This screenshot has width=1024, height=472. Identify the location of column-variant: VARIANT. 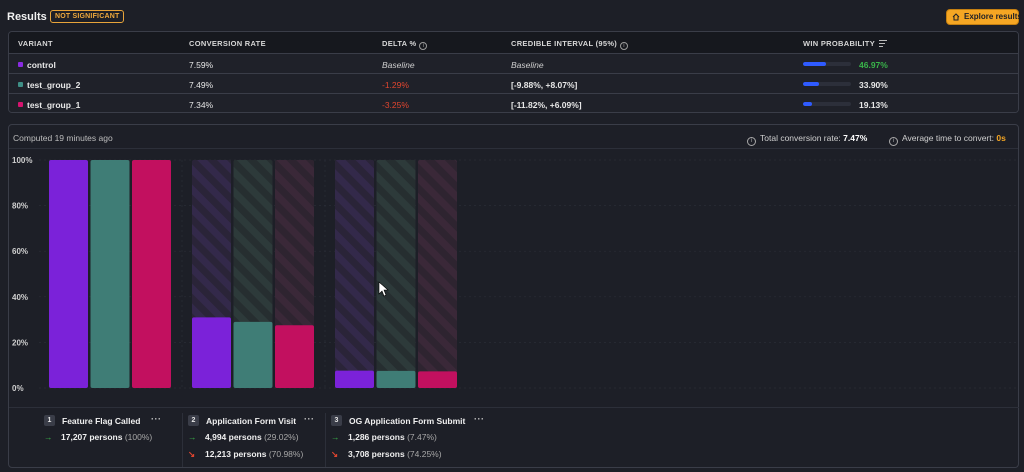
(35, 43).